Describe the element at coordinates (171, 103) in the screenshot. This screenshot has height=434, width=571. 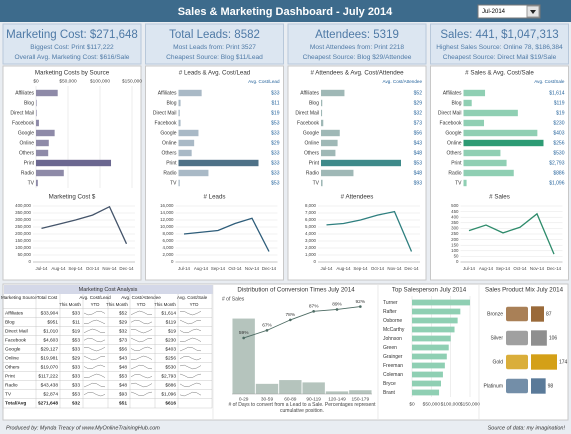
I see `category-label: Blog` at that location.